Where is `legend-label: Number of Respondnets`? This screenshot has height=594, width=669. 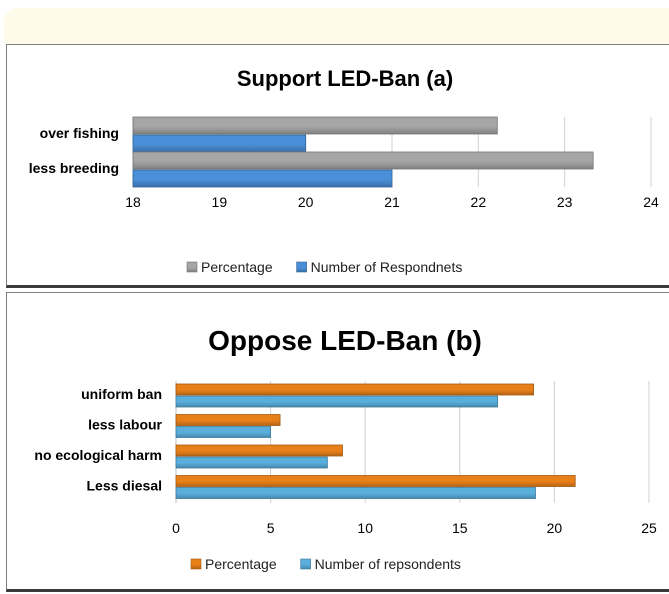 legend-label: Number of Respondnets is located at coordinates (387, 267).